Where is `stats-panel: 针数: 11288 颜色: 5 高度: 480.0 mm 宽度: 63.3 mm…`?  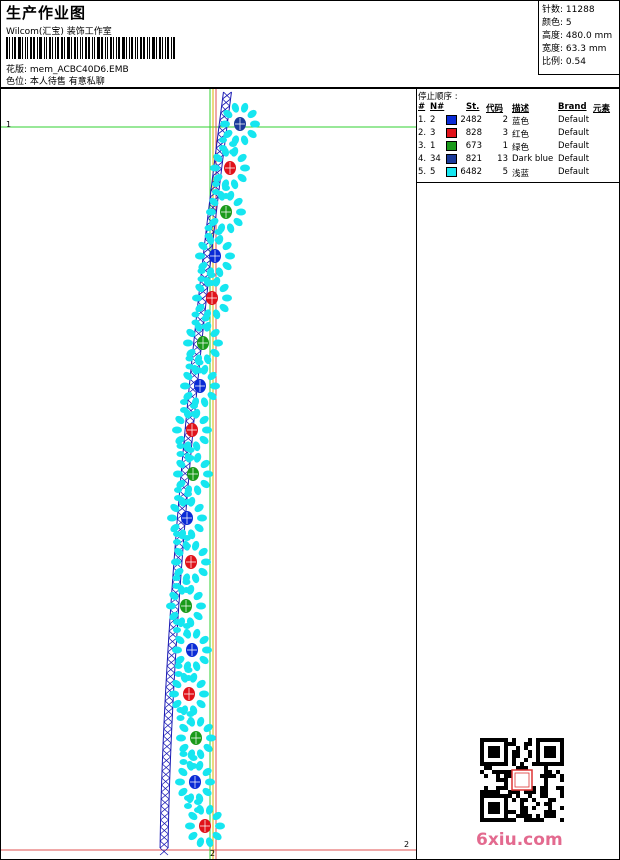
stats-panel: 针数: 11288 颜色: 5 高度: 480.0 mm 宽度: 63.3 mm… is located at coordinates (577, 36).